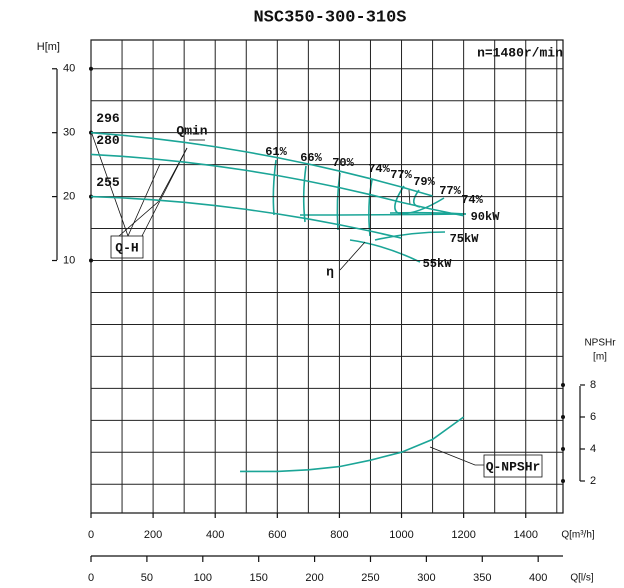 Image resolution: width=624 pixels, height=588 pixels. Describe the element at coordinates (277, 535) in the screenshot. I see `x-tick-label: 600` at that location.